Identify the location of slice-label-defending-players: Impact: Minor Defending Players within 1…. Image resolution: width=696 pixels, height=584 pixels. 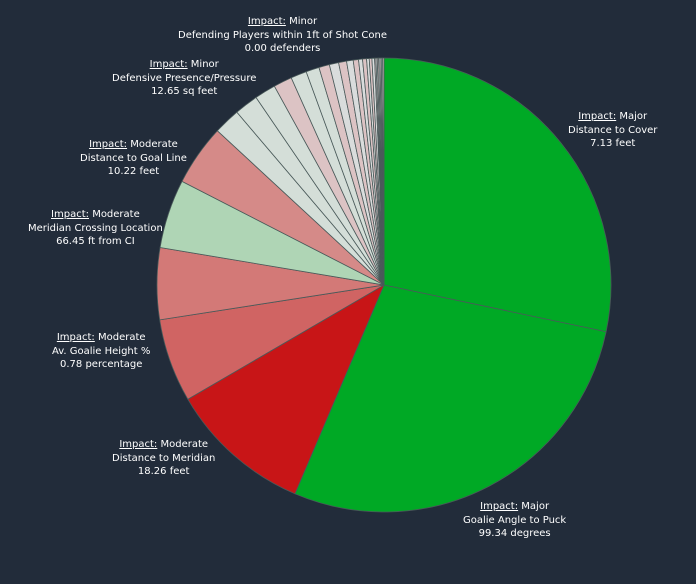
(282, 35).